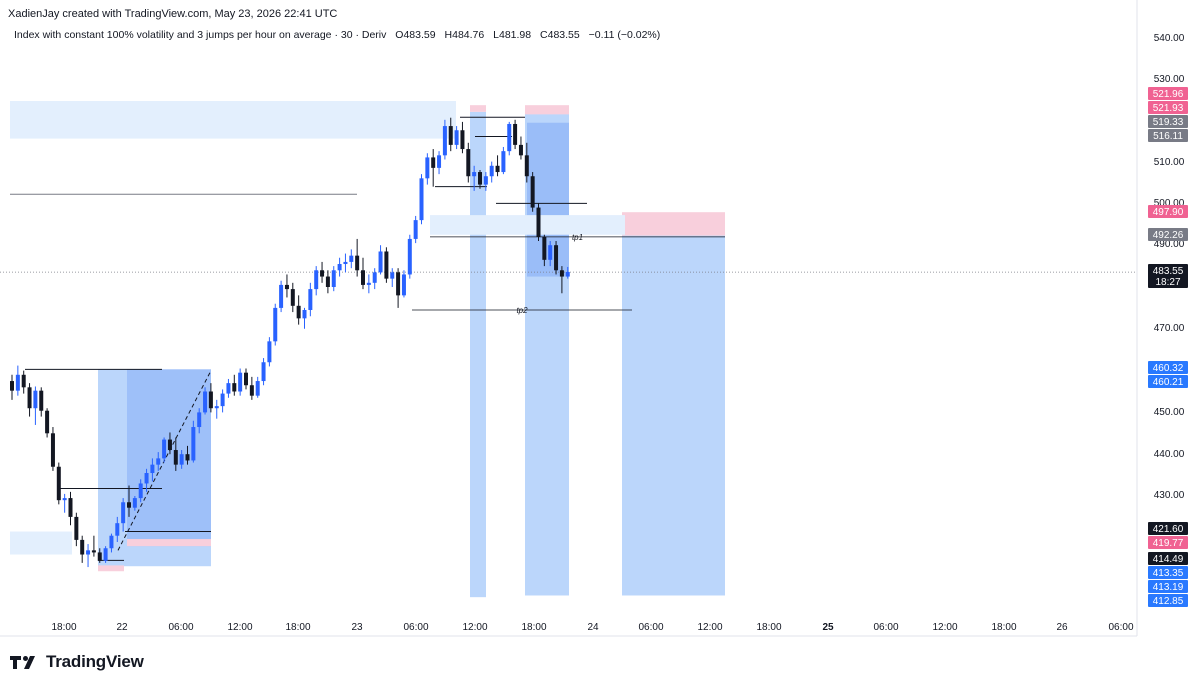 This screenshot has height=692, width=1200. What do you see at coordinates (1167, 282) in the screenshot?
I see `price-label-countdown: 18:27` at bounding box center [1167, 282].